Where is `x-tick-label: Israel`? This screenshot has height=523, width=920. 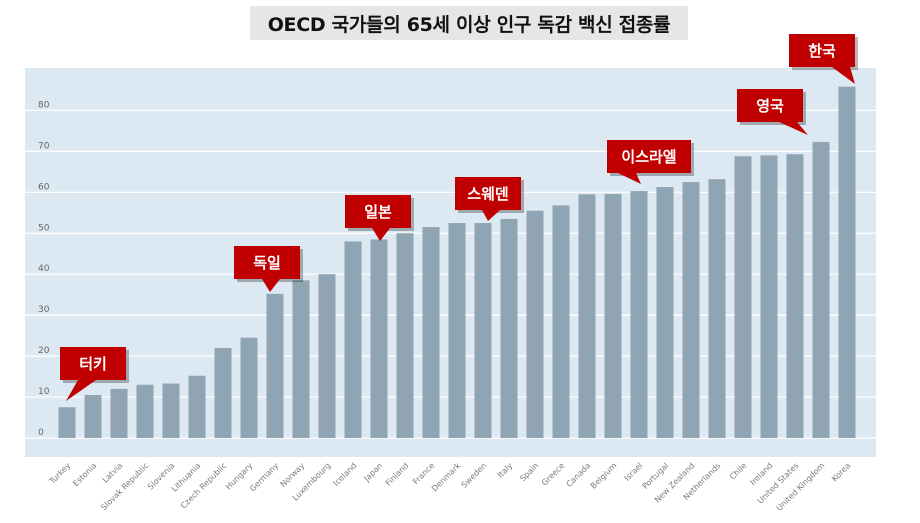
x-tick-label: Israel is located at coordinates (634, 472).